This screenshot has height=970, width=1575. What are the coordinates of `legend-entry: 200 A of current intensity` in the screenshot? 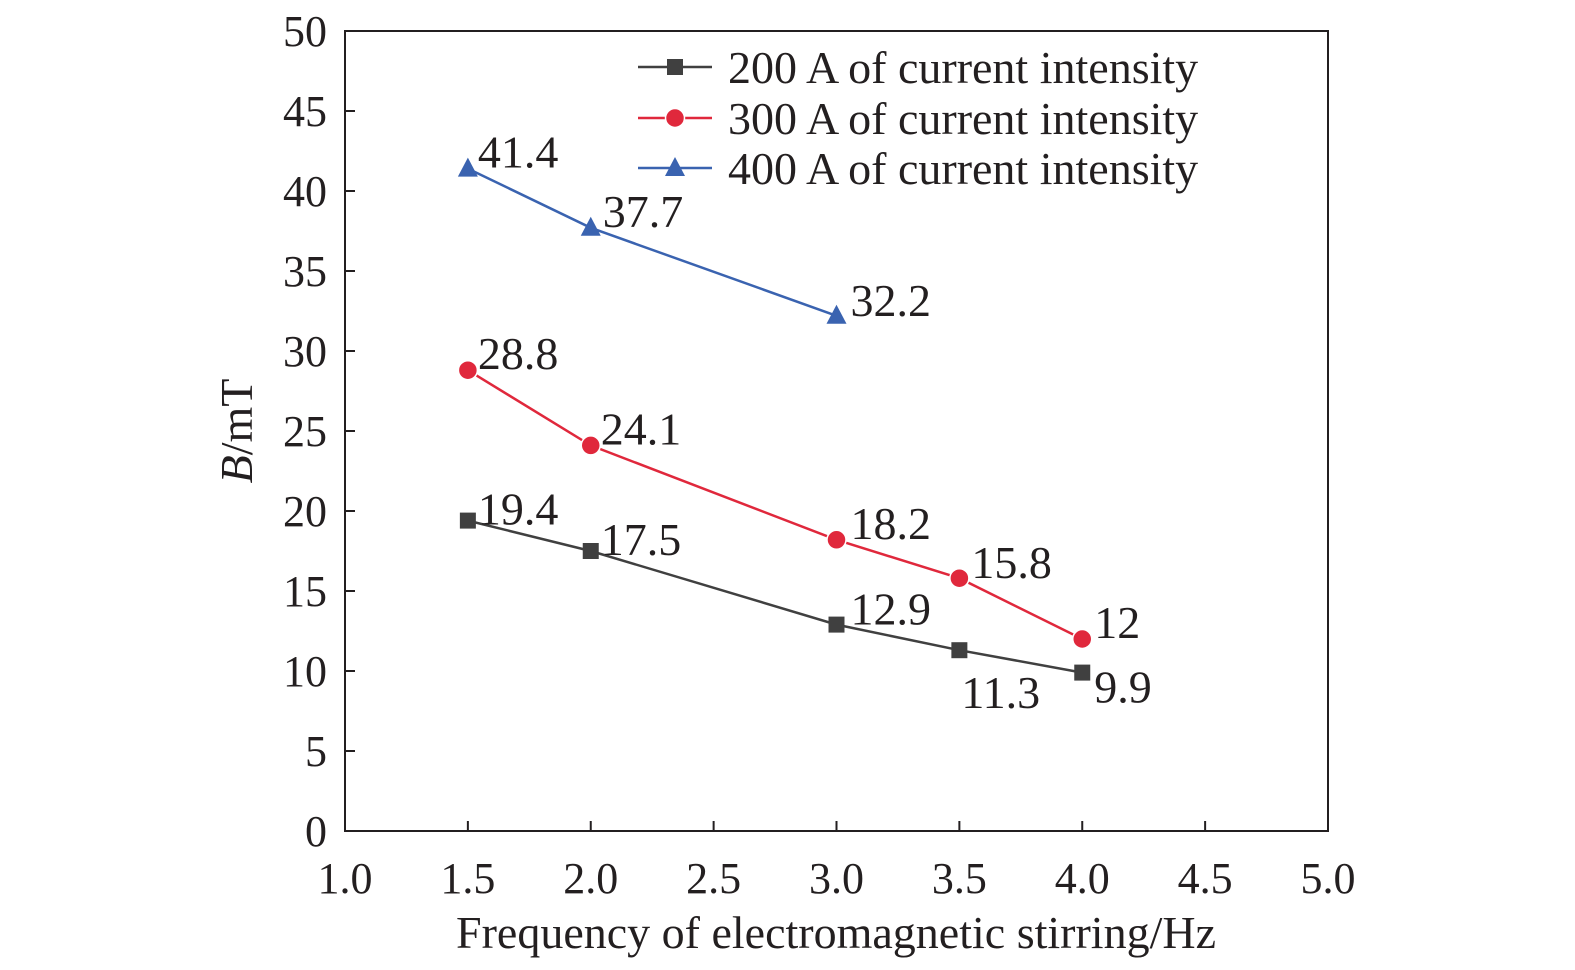 It's located at (918, 67).